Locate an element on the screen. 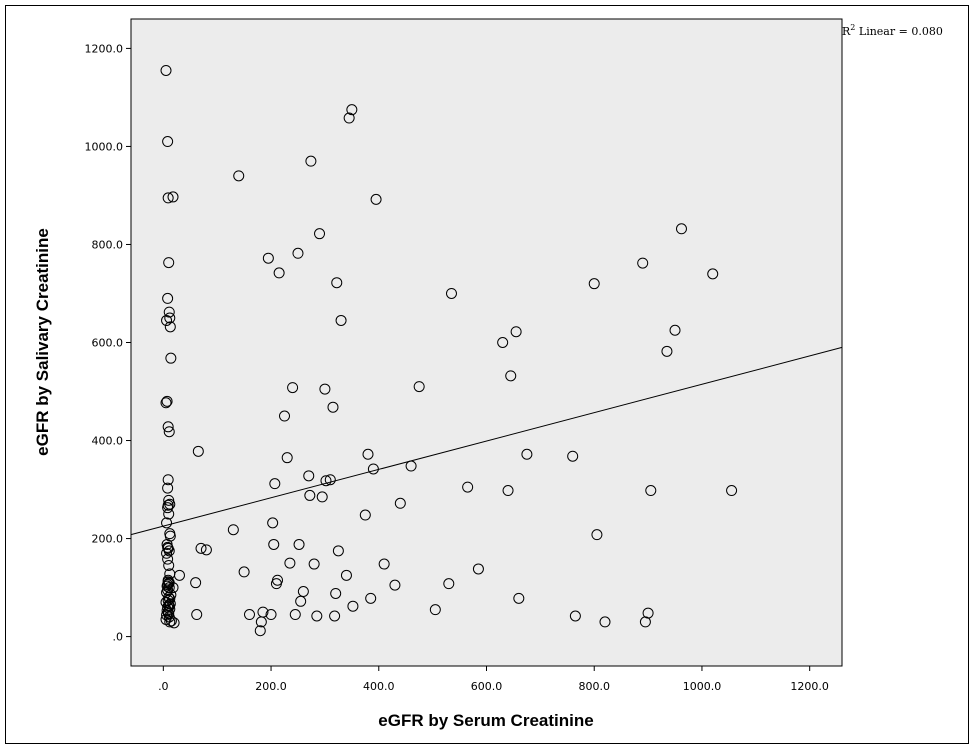 This screenshot has width=973, height=747. x-tick-label: 1000.0 is located at coordinates (702, 686).